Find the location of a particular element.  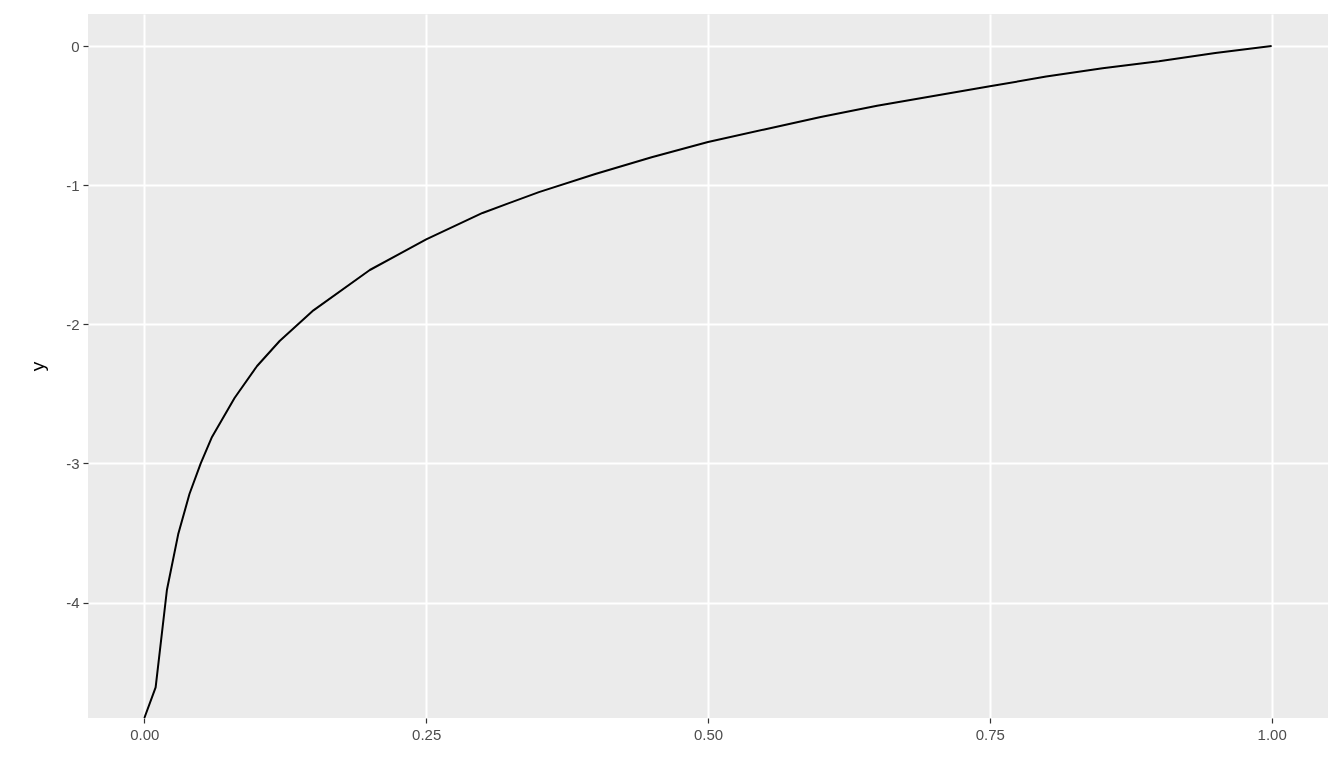

x-tick-label: 1.00 is located at coordinates (1272, 734).